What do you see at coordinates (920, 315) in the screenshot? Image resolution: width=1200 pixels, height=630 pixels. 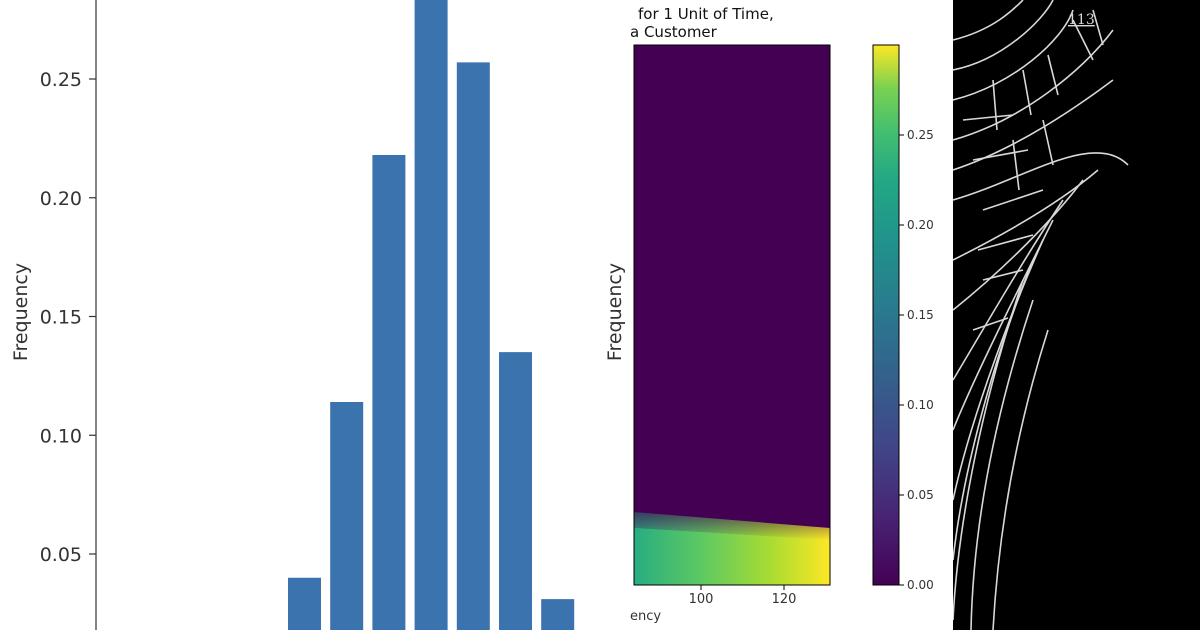 I see `colorbar-tick-label: 0.15` at bounding box center [920, 315].